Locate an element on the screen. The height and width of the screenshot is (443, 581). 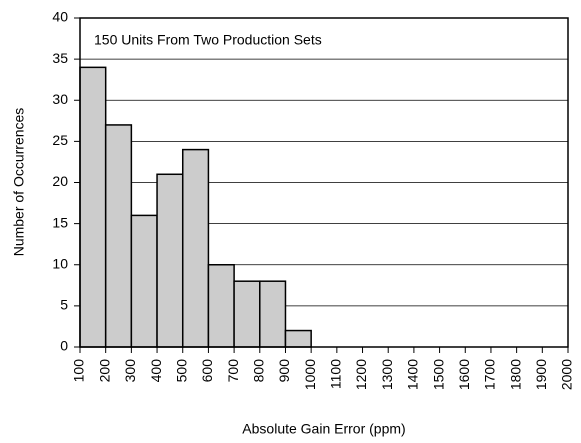
x-tick-label: 1700 is located at coordinates (490, 374).